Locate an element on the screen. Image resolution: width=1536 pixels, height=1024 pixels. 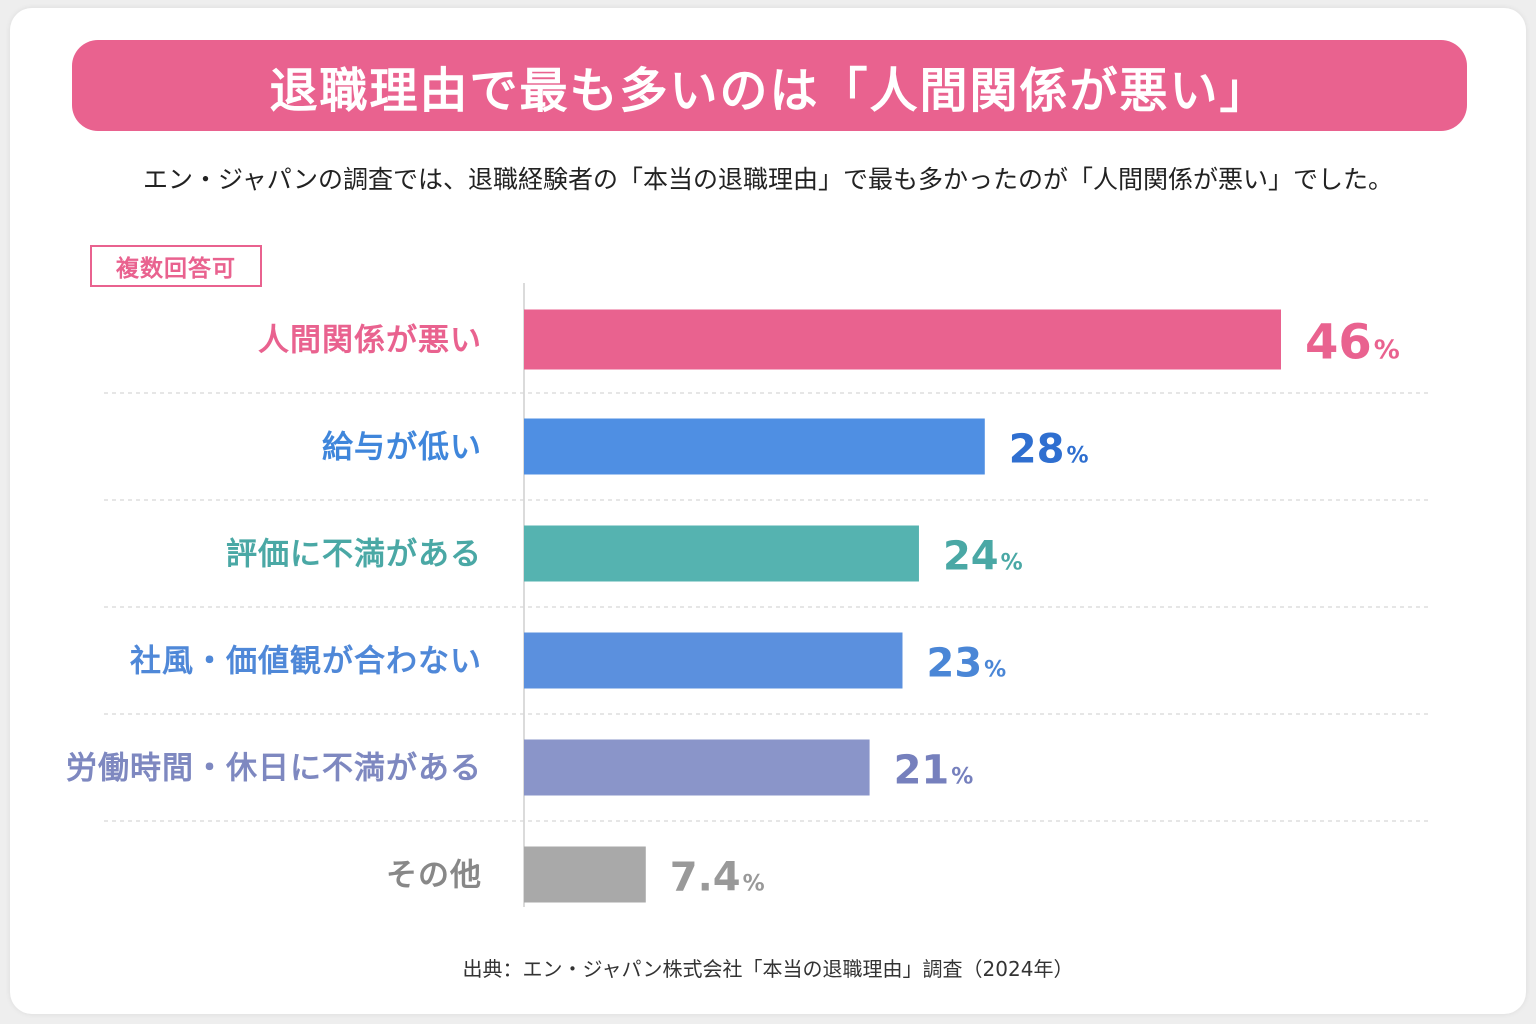
multiple-answer-badge: 複数回答可 is located at coordinates (176, 266).